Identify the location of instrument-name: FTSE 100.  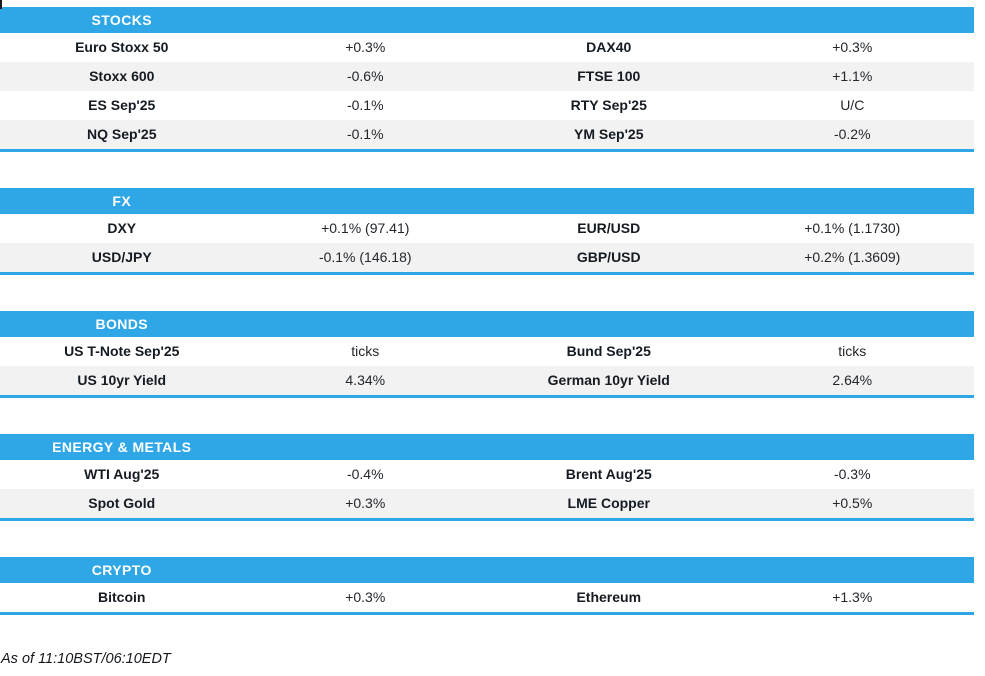
(609, 76).